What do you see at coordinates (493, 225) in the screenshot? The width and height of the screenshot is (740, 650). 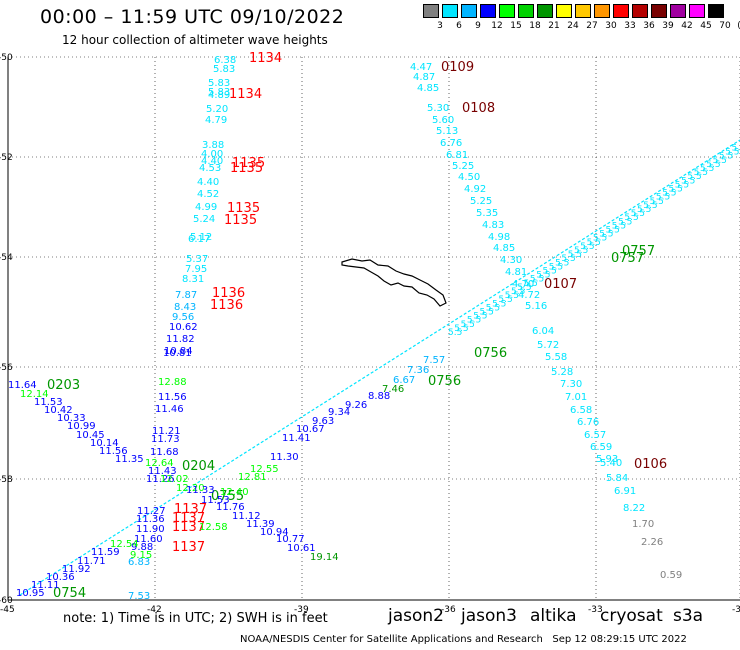 I see `swh-label: 4.83` at bounding box center [493, 225].